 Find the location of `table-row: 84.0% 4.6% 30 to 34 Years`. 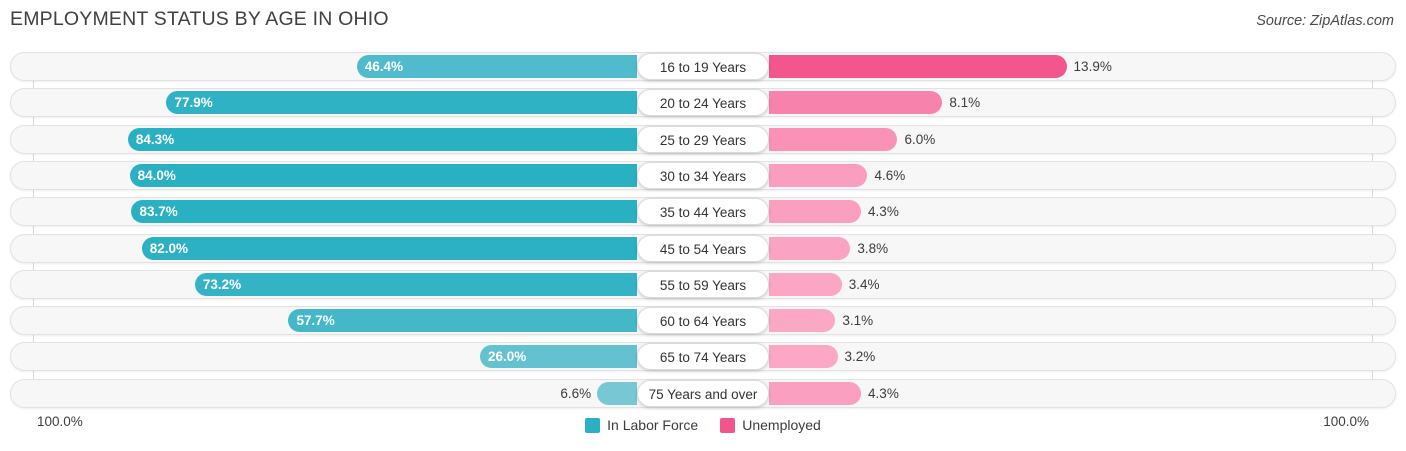

table-row: 84.0% 4.6% 30 to 34 Years is located at coordinates (703, 175).